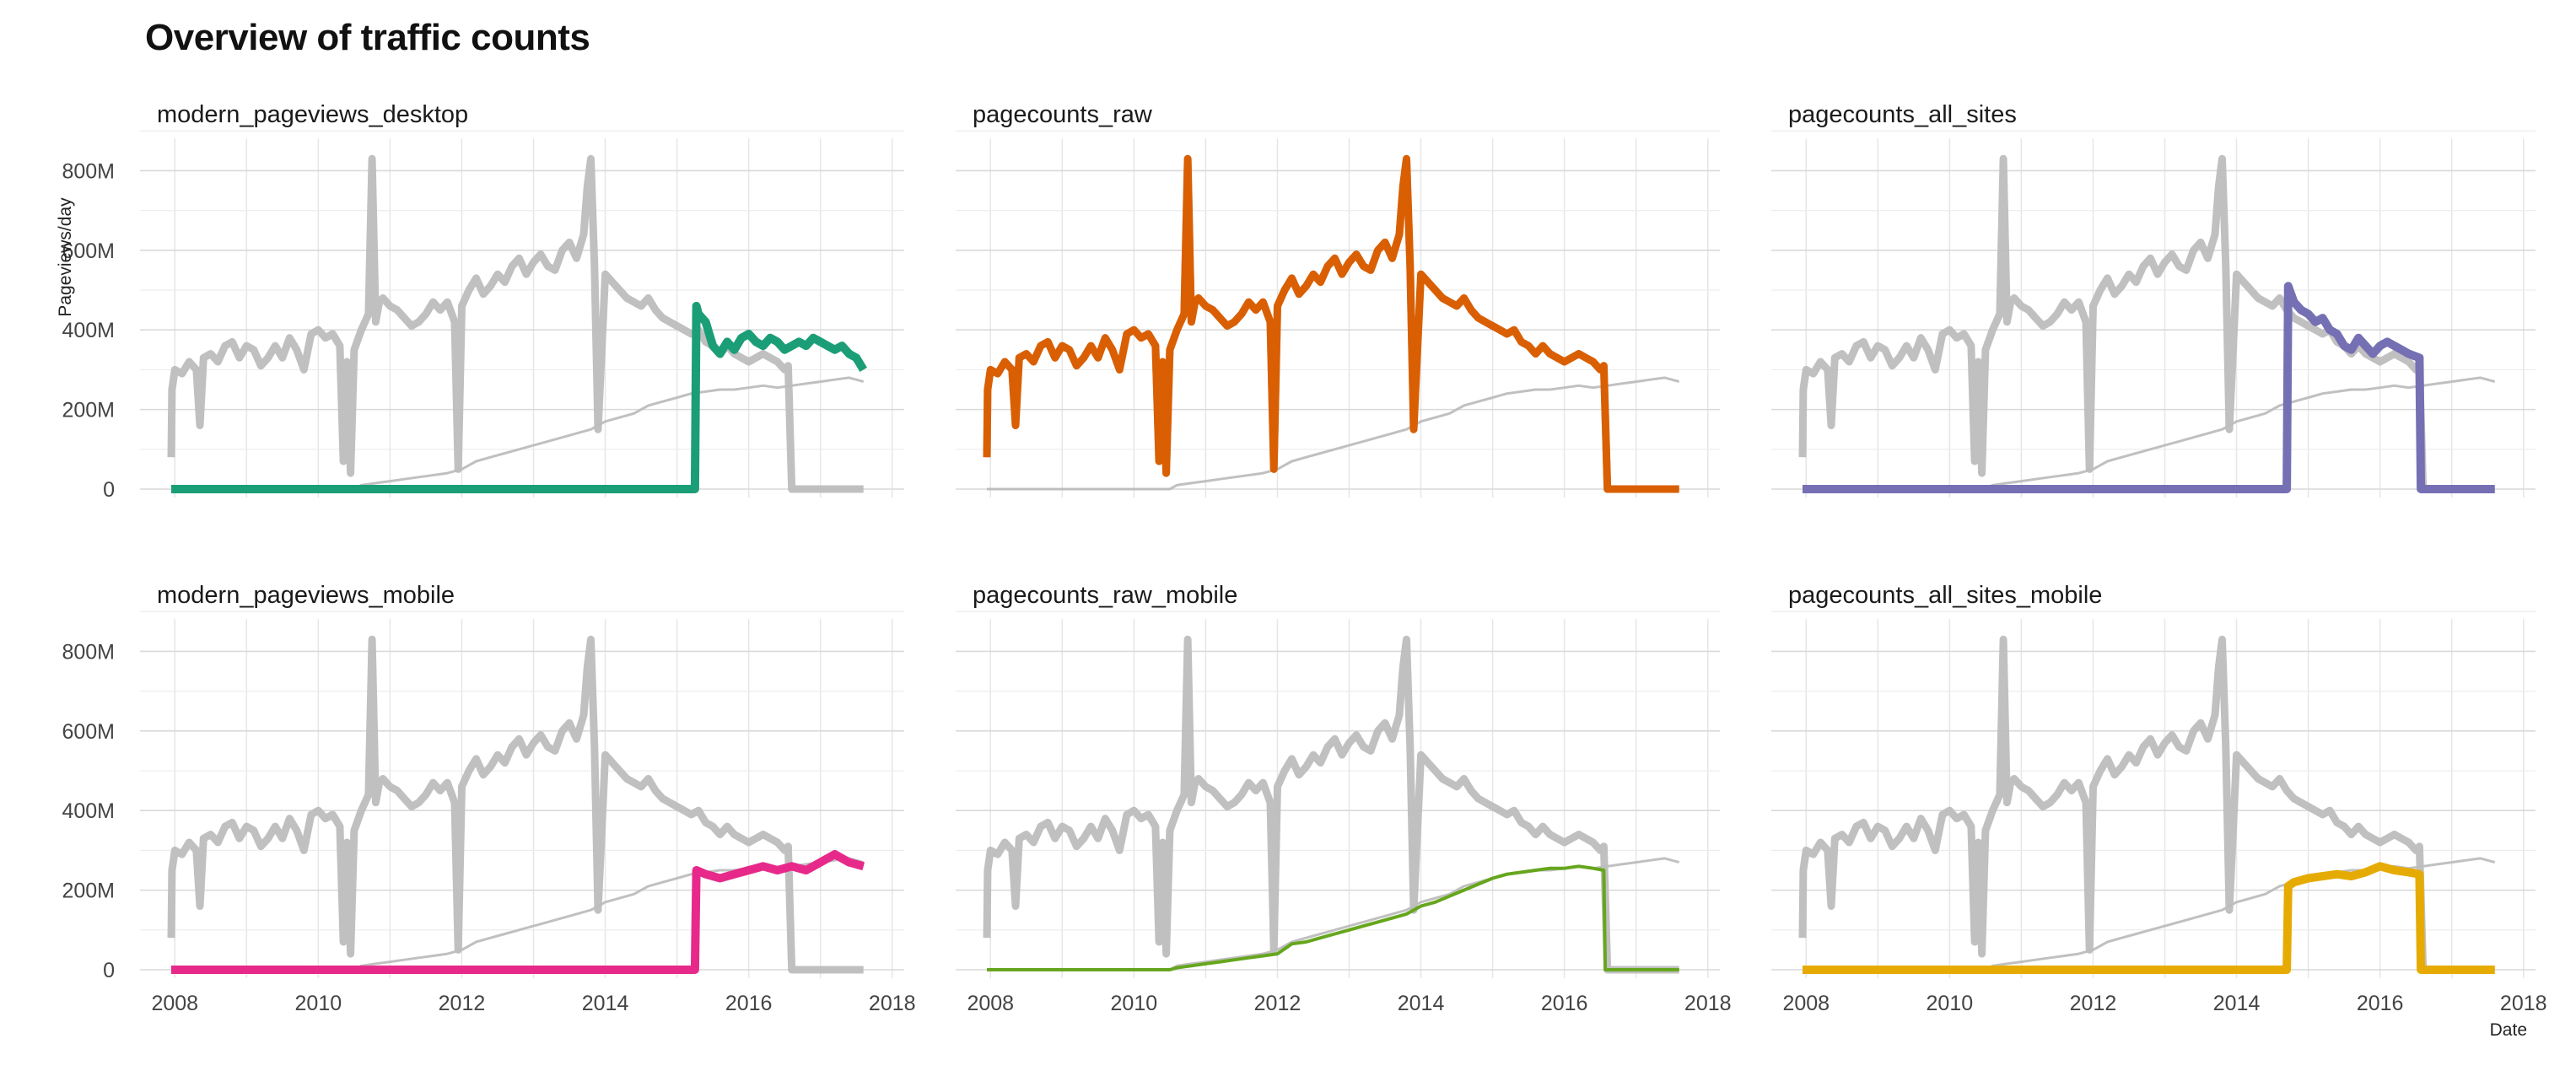  What do you see at coordinates (1945, 595) in the screenshot?
I see `facet-label: pagecounts_all_sites_mobile` at bounding box center [1945, 595].